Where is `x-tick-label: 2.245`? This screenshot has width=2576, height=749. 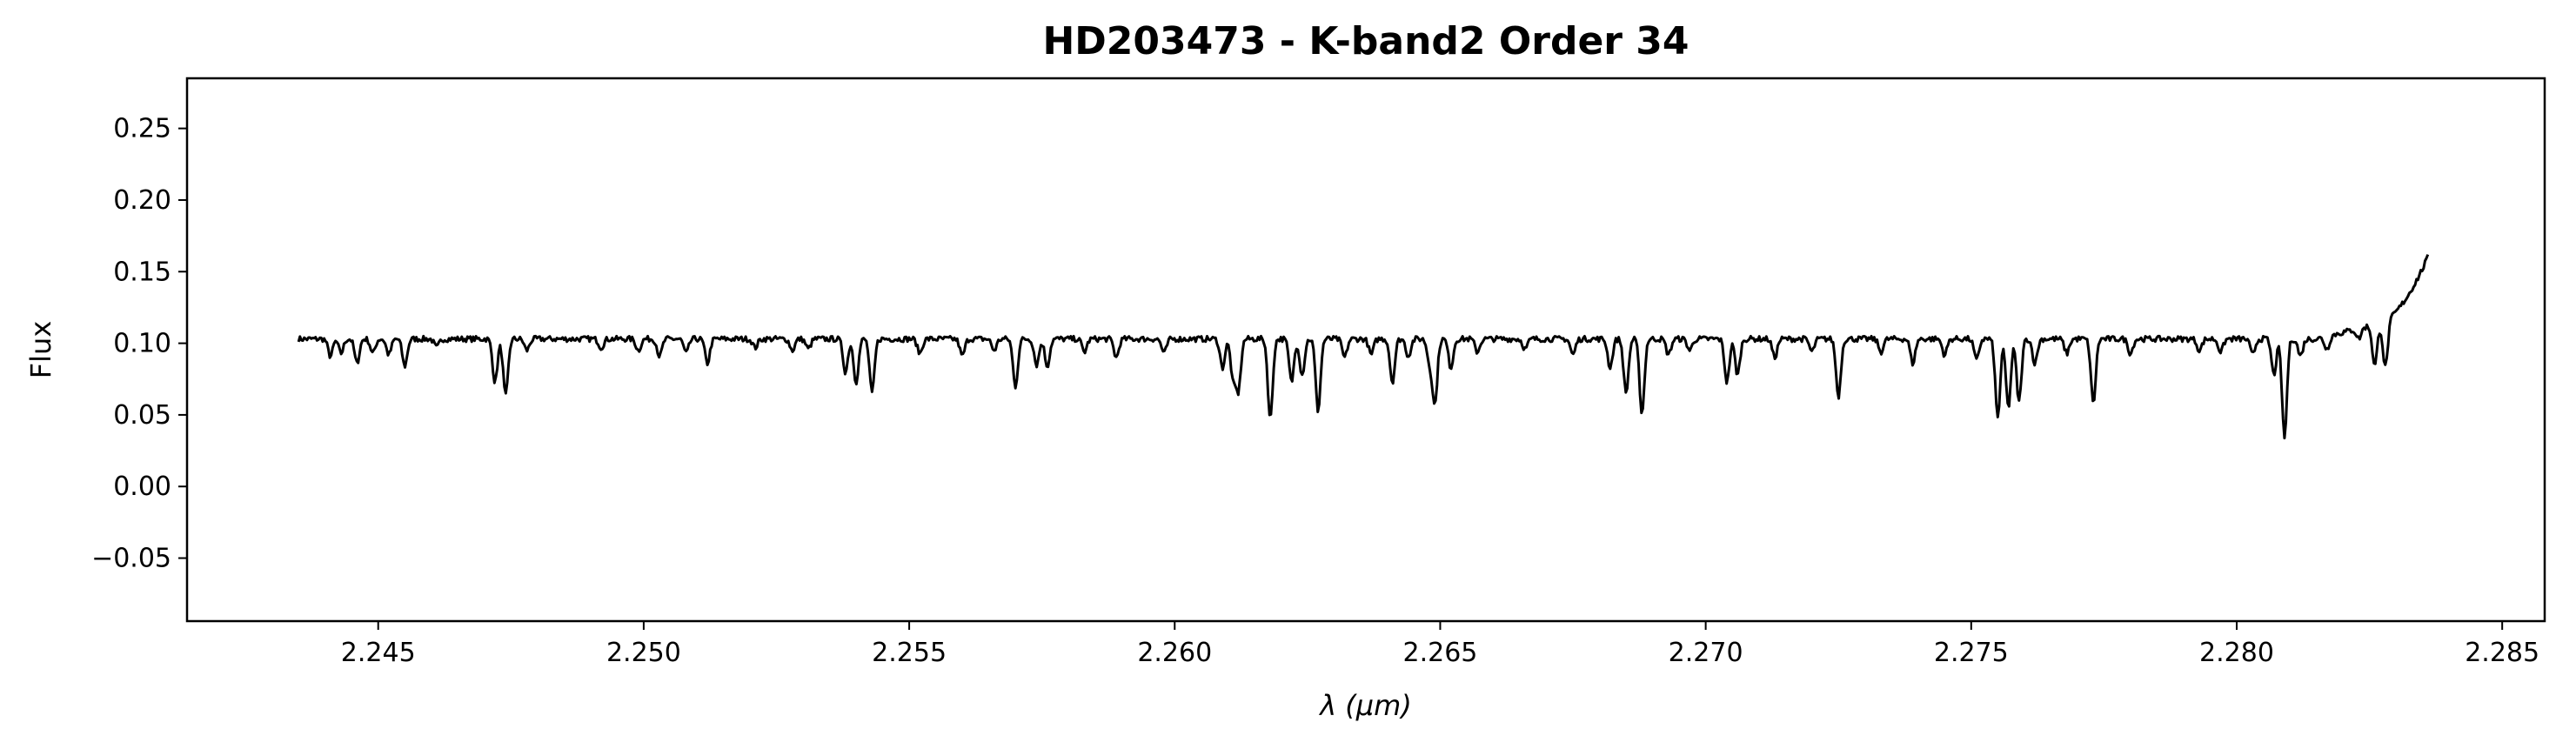 x-tick-label: 2.245 is located at coordinates (378, 653).